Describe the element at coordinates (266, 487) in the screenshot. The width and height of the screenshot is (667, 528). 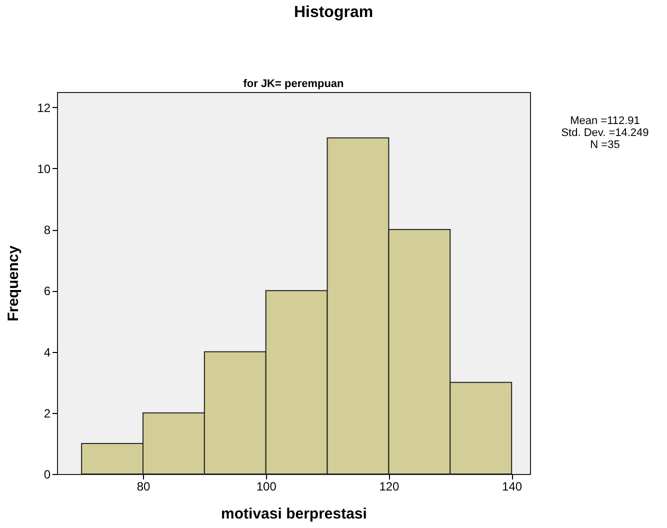
I see `x-tick-label: 100` at that location.